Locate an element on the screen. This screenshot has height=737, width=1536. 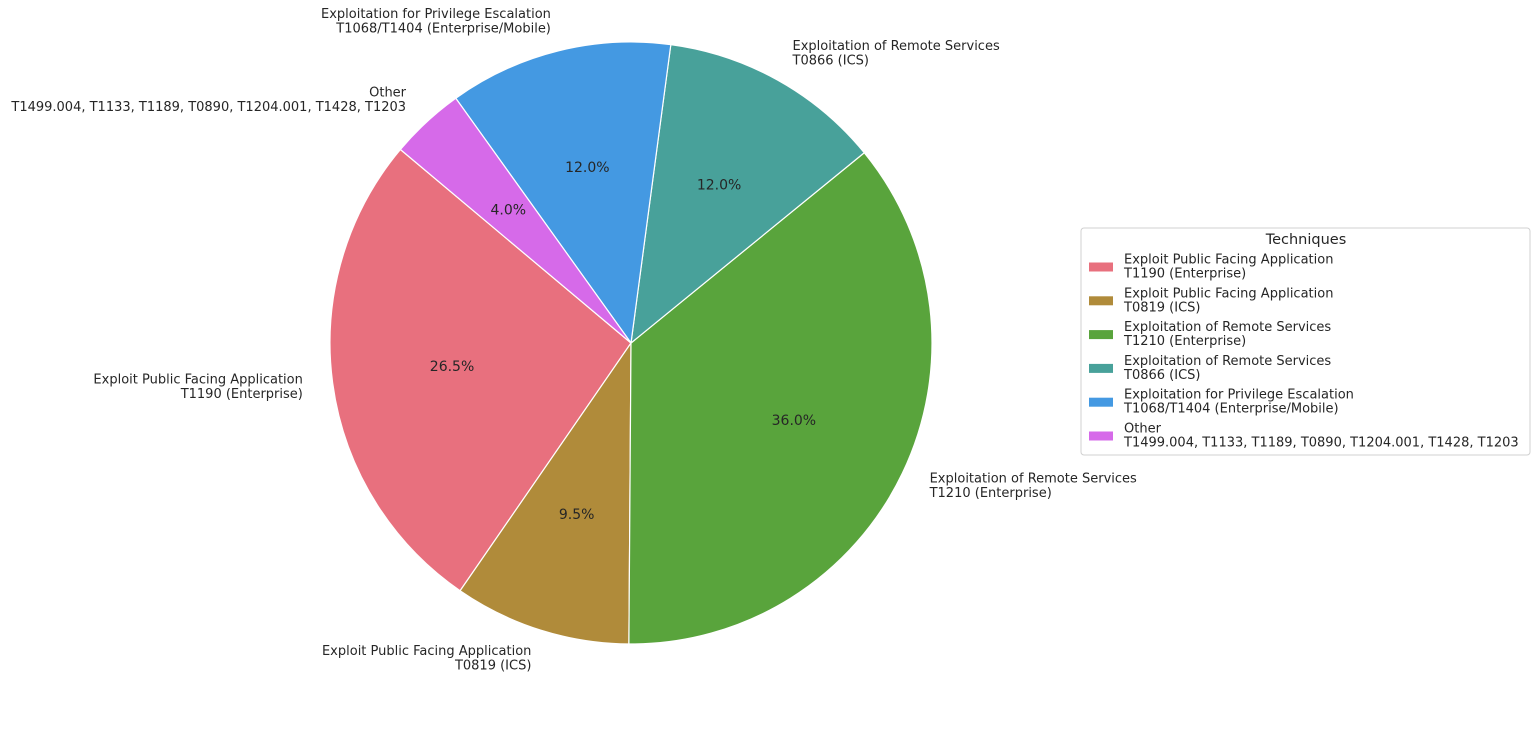
legend-label: Exploitation for Privilege Escalation is located at coordinates (1239, 395).